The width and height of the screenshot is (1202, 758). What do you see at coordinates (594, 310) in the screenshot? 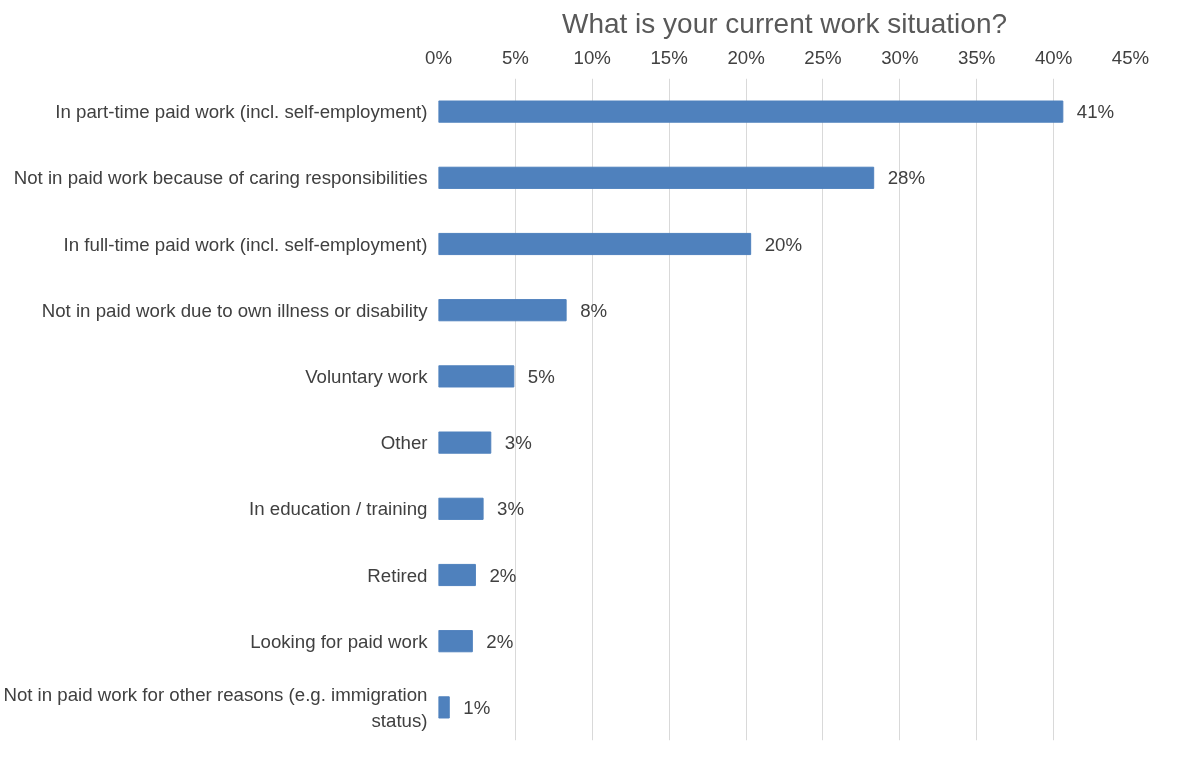
I see `data-label: 8%` at bounding box center [594, 310].